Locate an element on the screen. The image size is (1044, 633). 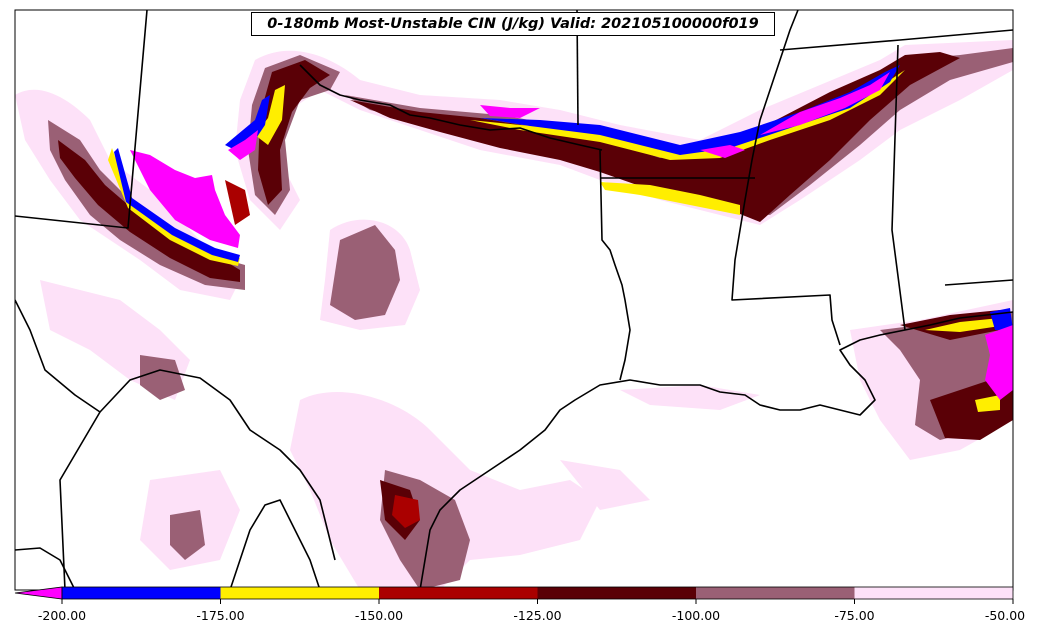
colorbar-tick-label: -75.00 is located at coordinates (854, 615).